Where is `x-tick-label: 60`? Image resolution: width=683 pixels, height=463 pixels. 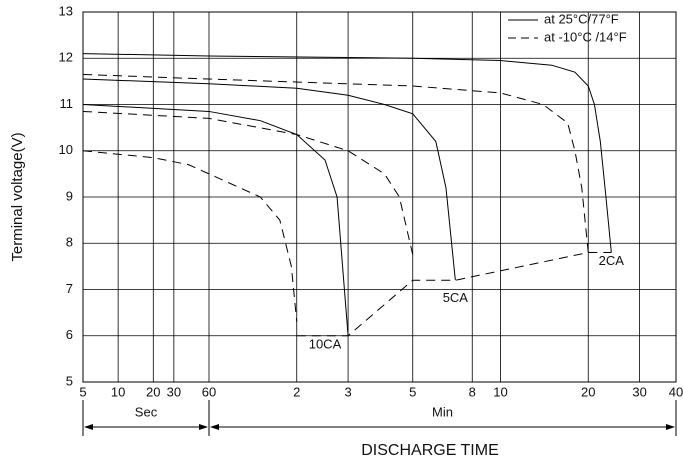 x-tick-label: 60 is located at coordinates (209, 391).